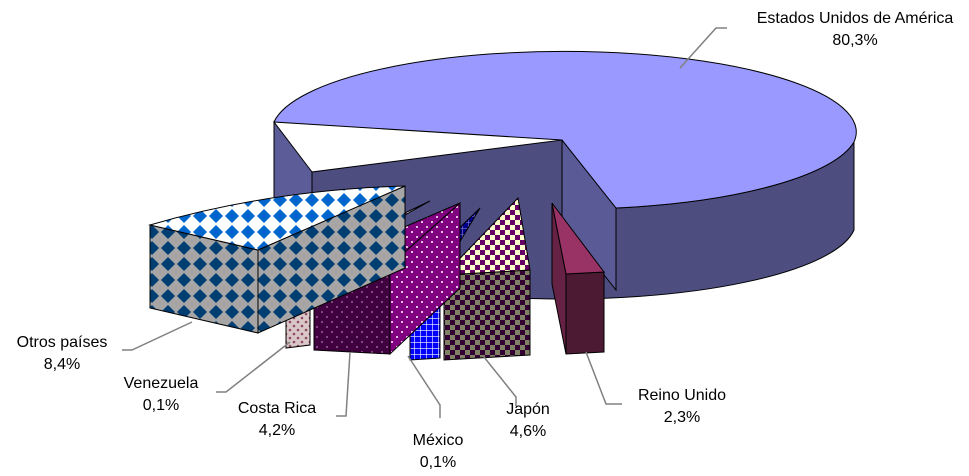  What do you see at coordinates (277, 259) in the screenshot?
I see `slice-otros-paises` at bounding box center [277, 259].